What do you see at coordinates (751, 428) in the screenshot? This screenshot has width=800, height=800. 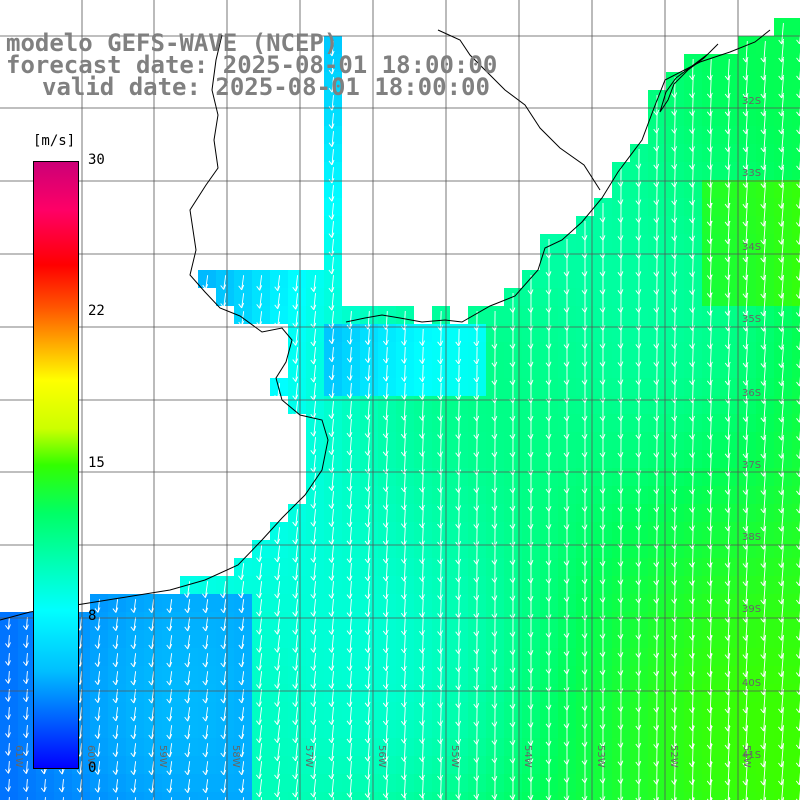 I see `latitude-labels: 32S 33S 34S 35S 36S 37S 38S 39S 40S 41S` at bounding box center [751, 428].